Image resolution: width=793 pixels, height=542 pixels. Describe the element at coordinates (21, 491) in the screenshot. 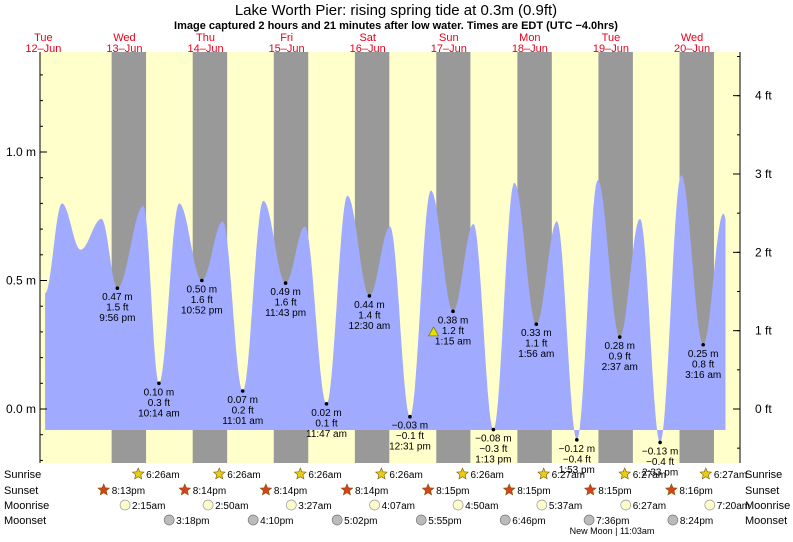

I see `almanac-row-label-left: Sunset` at that location.